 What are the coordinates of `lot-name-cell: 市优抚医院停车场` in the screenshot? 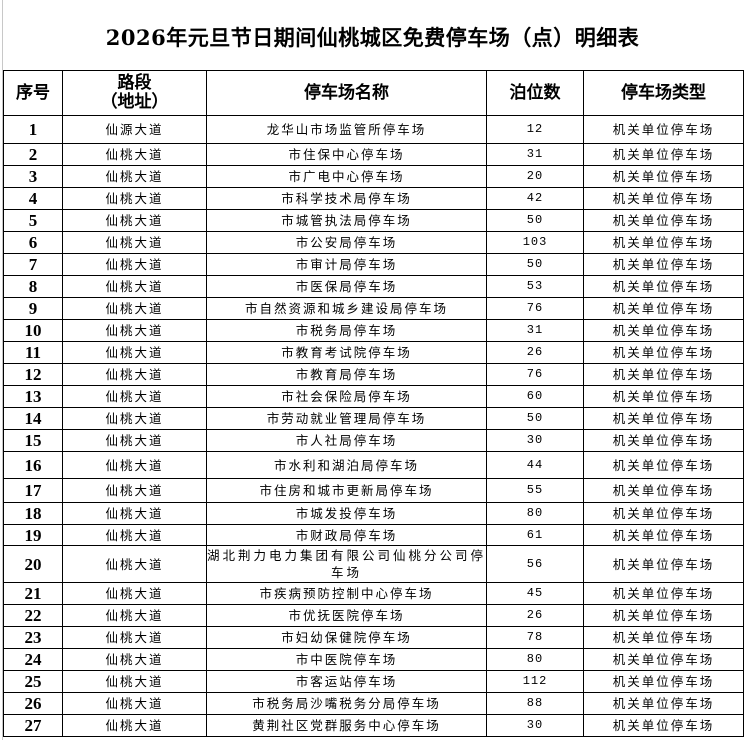 It's located at (346, 615).